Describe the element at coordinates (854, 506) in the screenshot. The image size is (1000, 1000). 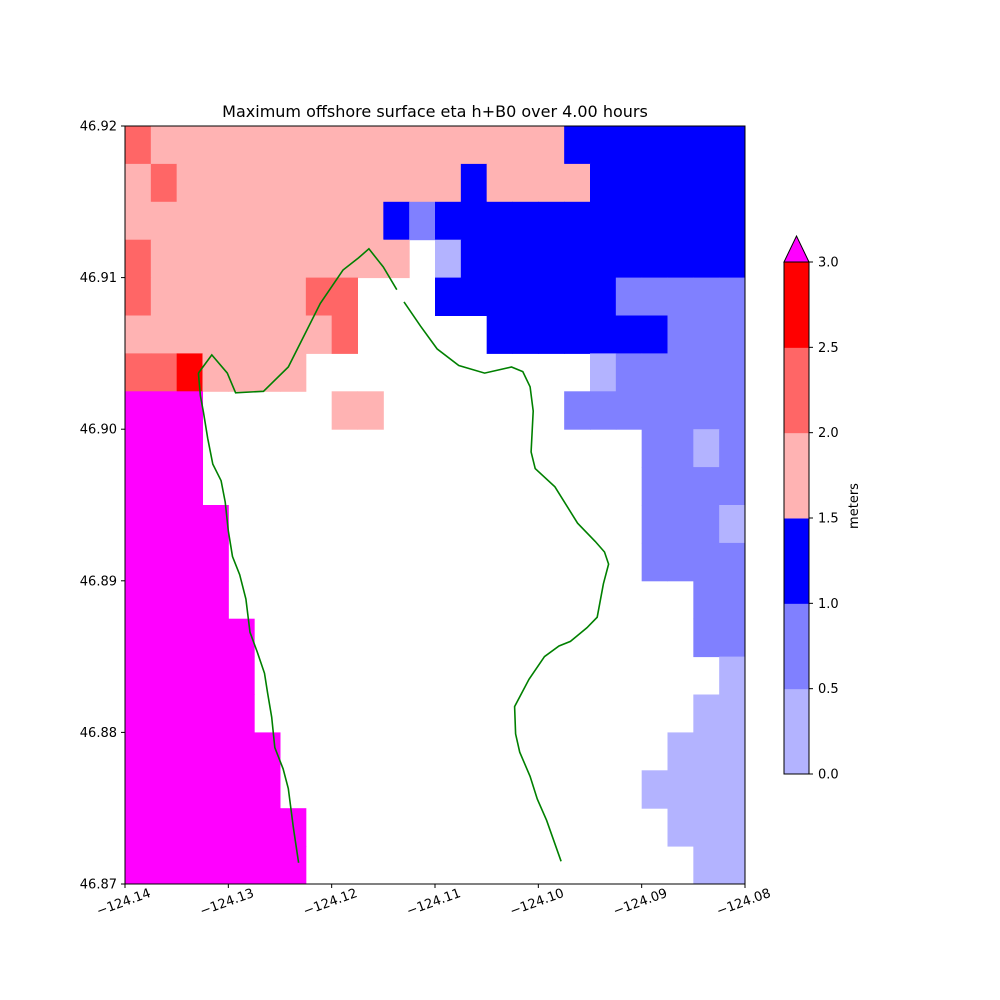
I see `colorbar-label: meters` at that location.